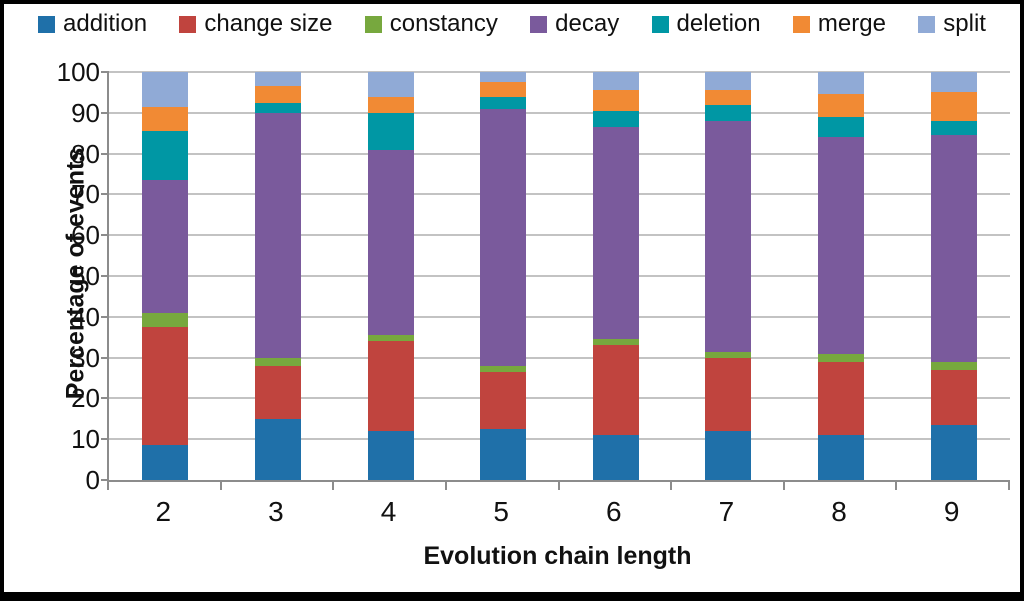 Image resolution: width=1024 pixels, height=601 pixels. What do you see at coordinates (92, 480) in the screenshot?
I see `y-tick-label-0: 0` at bounding box center [92, 480].